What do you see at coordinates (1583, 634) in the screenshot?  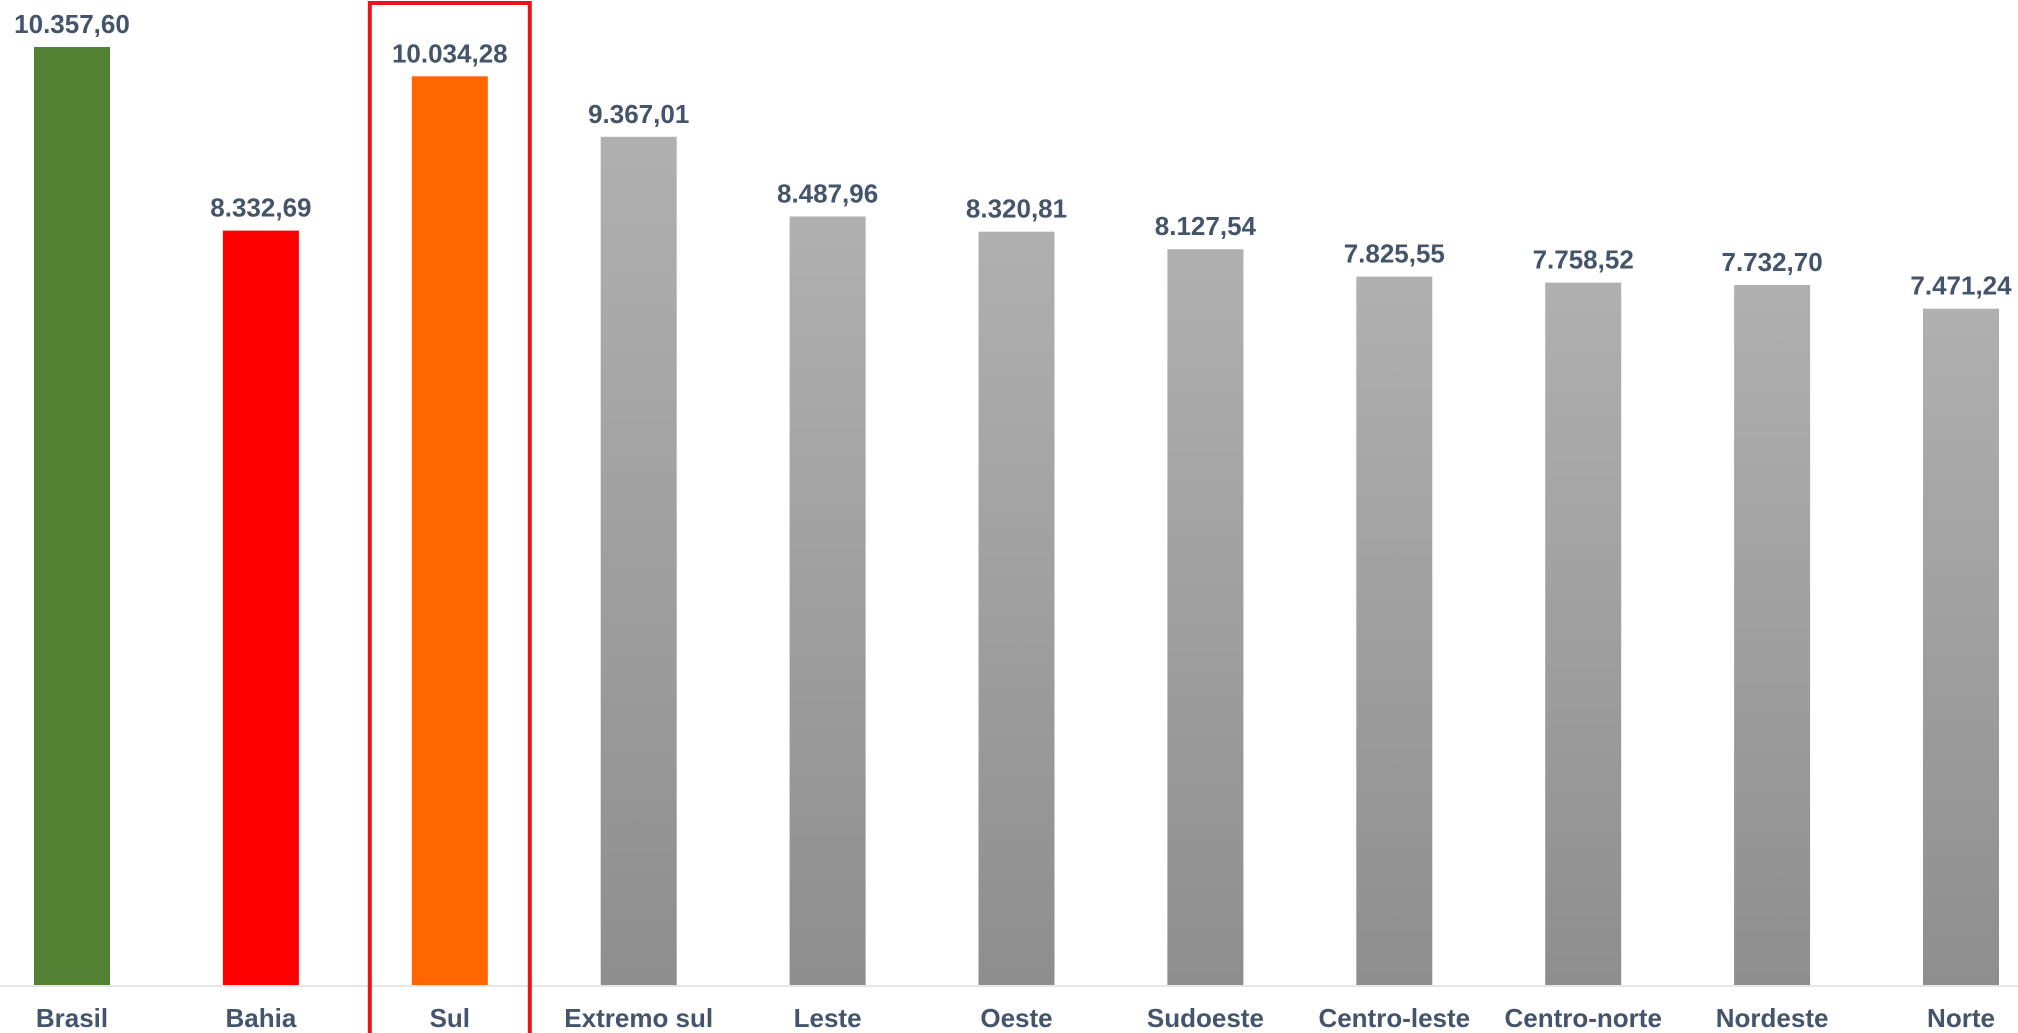 I see `bar-centro-norte` at bounding box center [1583, 634].